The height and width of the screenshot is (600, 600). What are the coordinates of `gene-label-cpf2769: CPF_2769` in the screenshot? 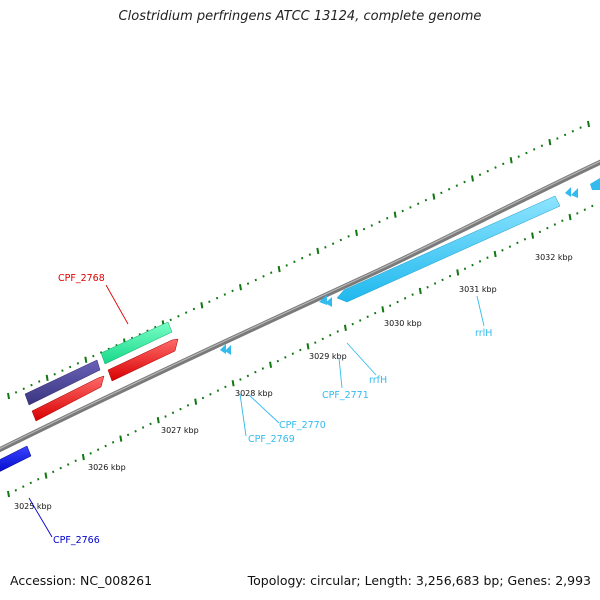 It's located at (271, 439).